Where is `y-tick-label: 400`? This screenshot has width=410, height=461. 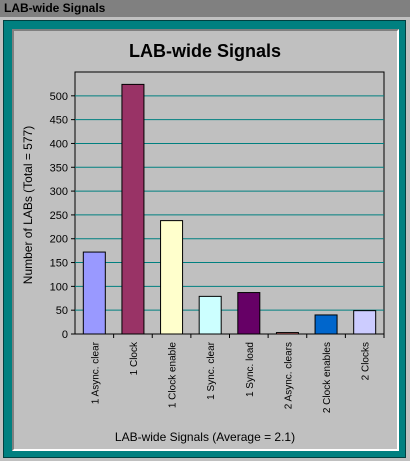 y-tick-label: 400 is located at coordinates (59, 144).